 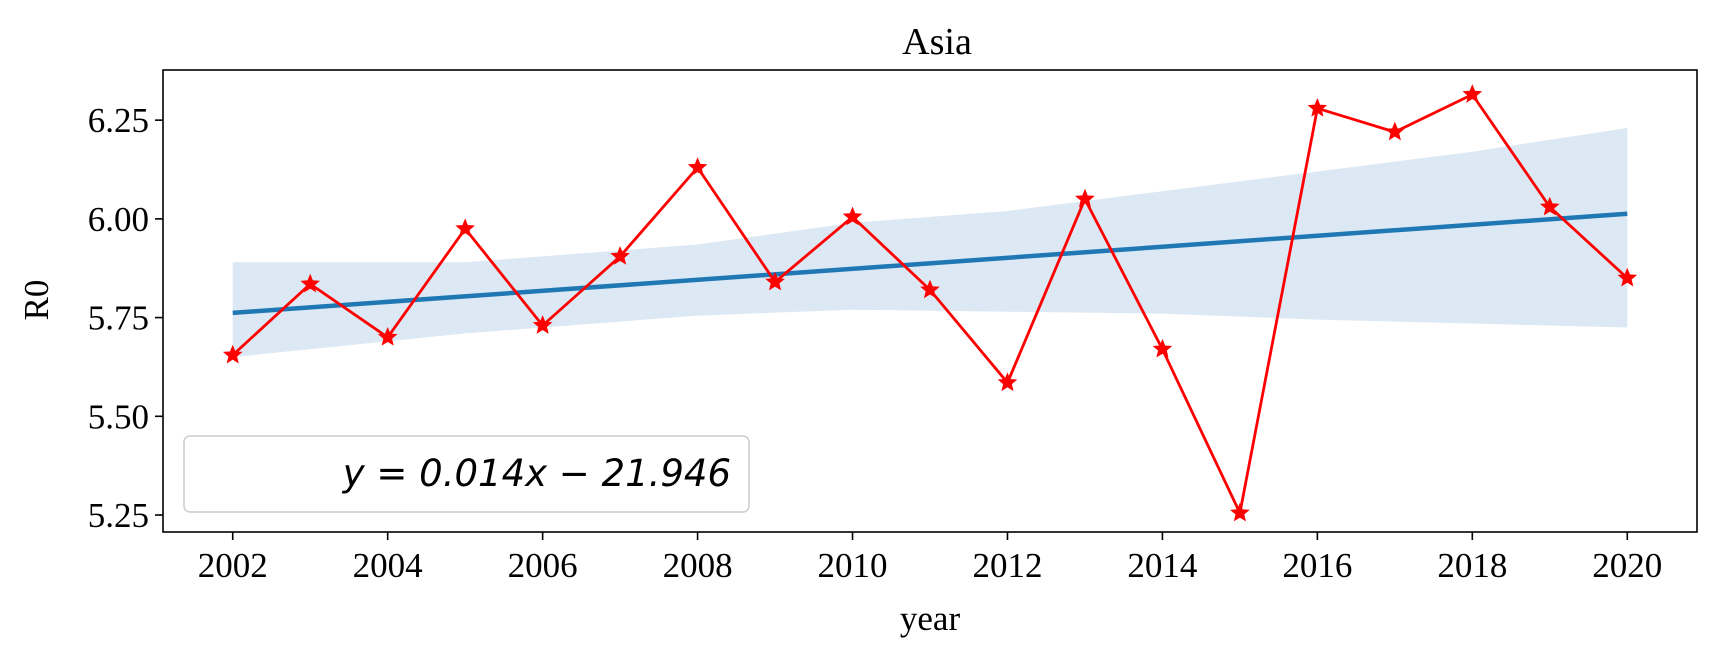 What do you see at coordinates (536, 473) in the screenshot?
I see `legend-label: y = 0.014x − 21.946` at bounding box center [536, 473].